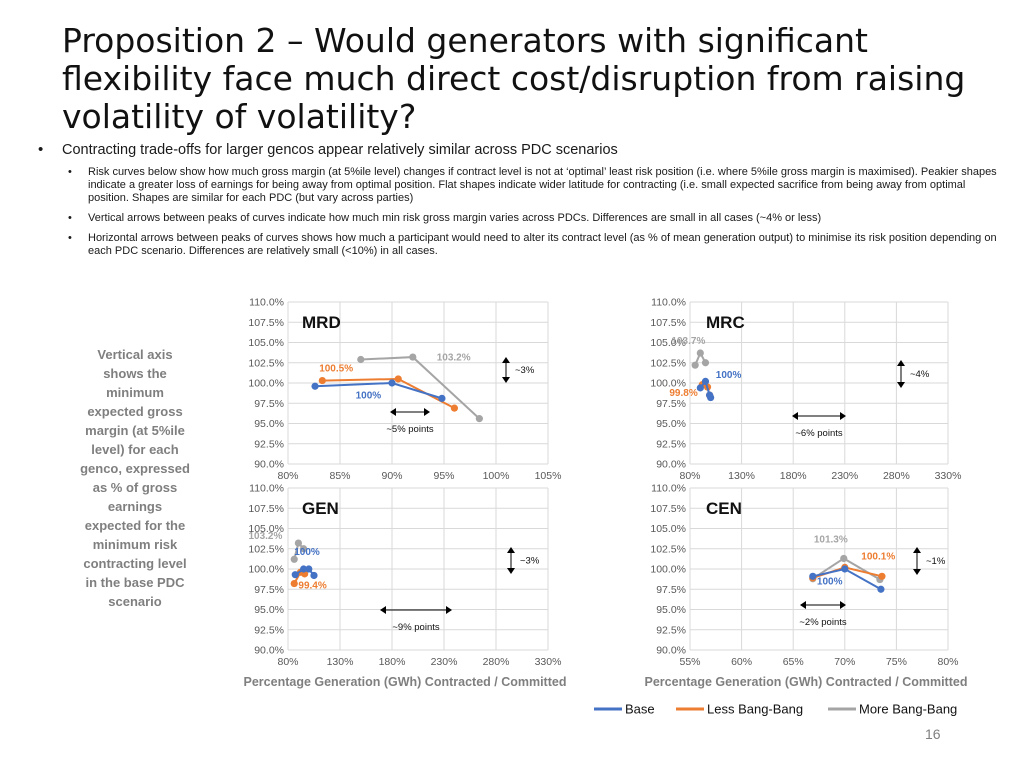 This screenshot has height=768, width=1024. Describe the element at coordinates (336, 369) in the screenshot. I see `data-label: 100.5%` at that location.